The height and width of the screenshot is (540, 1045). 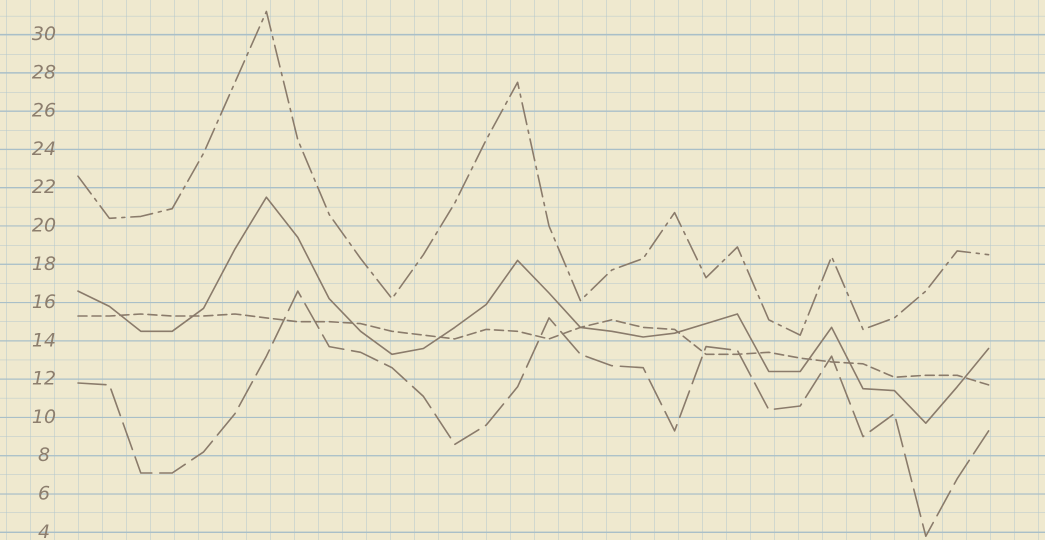 I want to click on y-tick-label: 16, so click(x=44, y=302).